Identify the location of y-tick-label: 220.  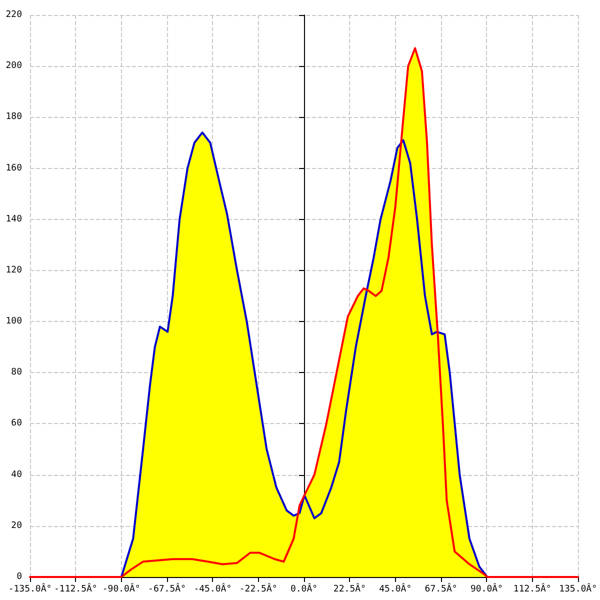
(14, 15).